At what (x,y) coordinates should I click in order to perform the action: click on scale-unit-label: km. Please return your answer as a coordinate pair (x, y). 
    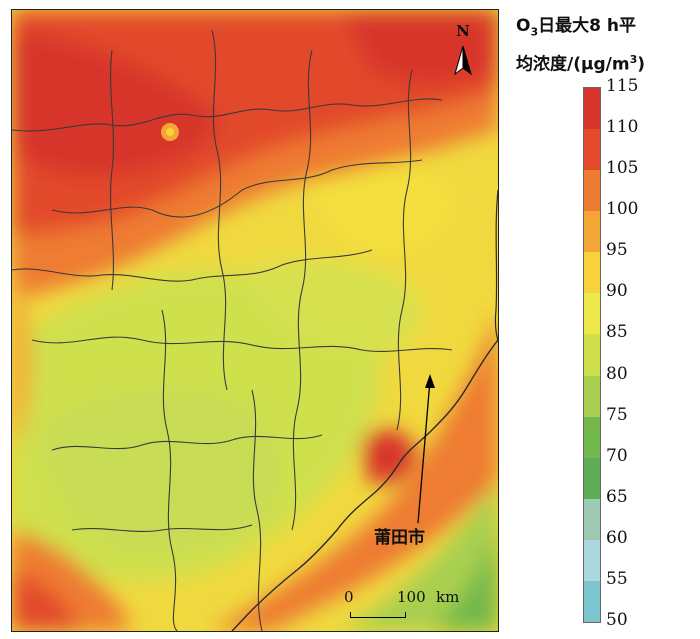
    Looking at the image, I should click on (448, 597).